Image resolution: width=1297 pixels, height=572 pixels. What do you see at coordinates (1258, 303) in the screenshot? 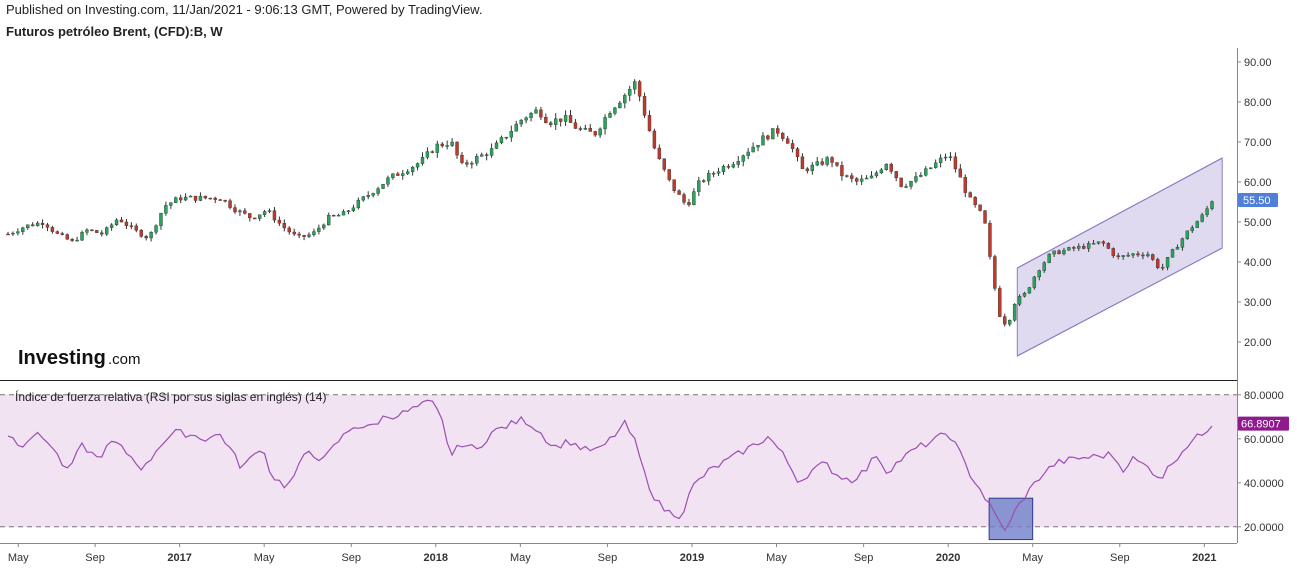
I see `price-tick-label: 30.00` at bounding box center [1258, 303].